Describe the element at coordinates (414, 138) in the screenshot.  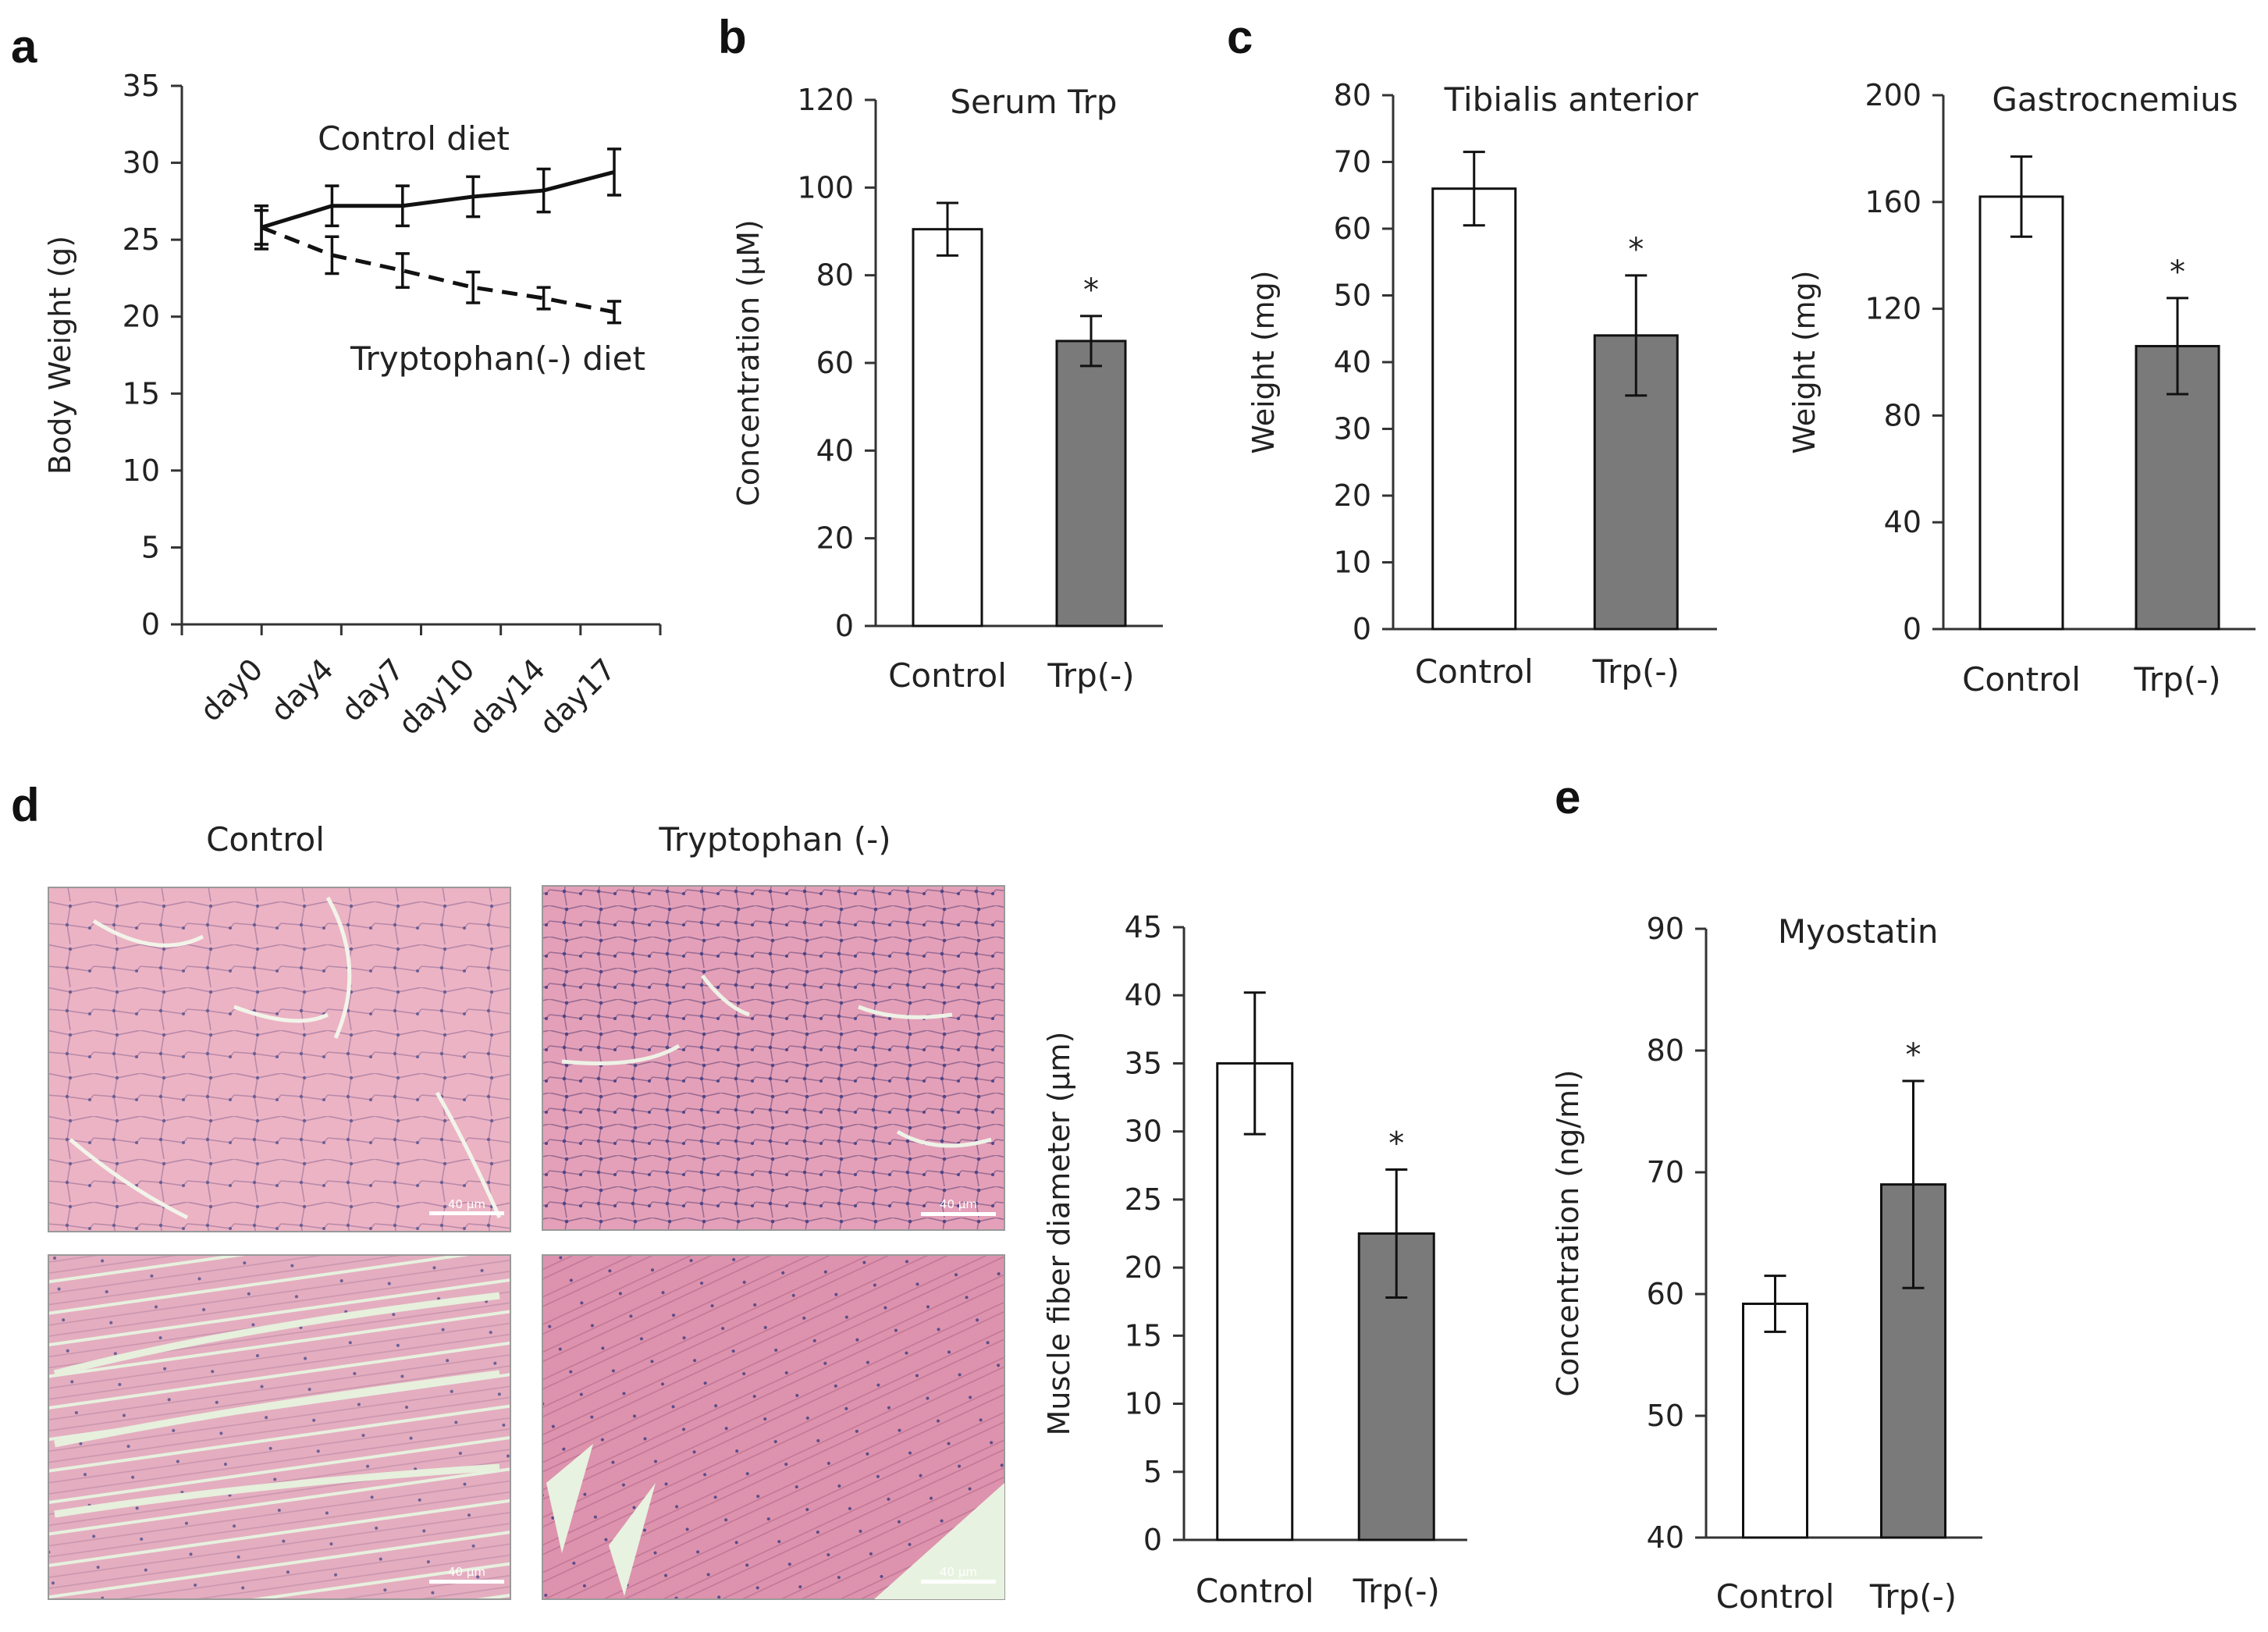
I see `series-label-control: Control diet` at that location.